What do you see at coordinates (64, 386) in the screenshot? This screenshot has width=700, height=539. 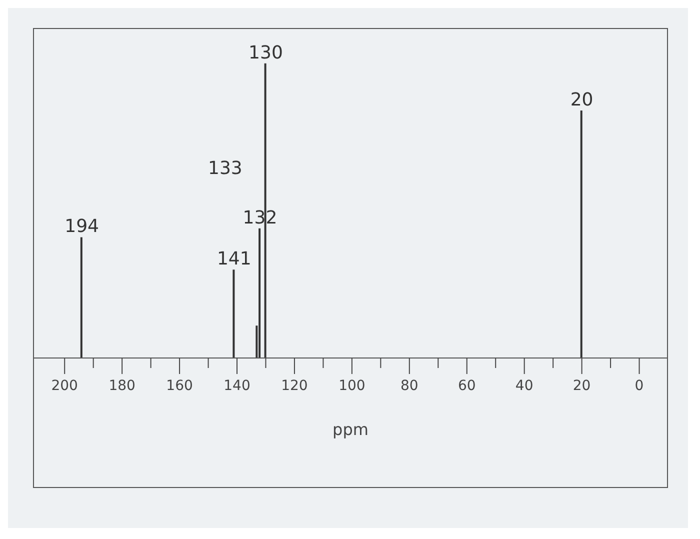 I see `x-tick-label: 200` at bounding box center [64, 386].